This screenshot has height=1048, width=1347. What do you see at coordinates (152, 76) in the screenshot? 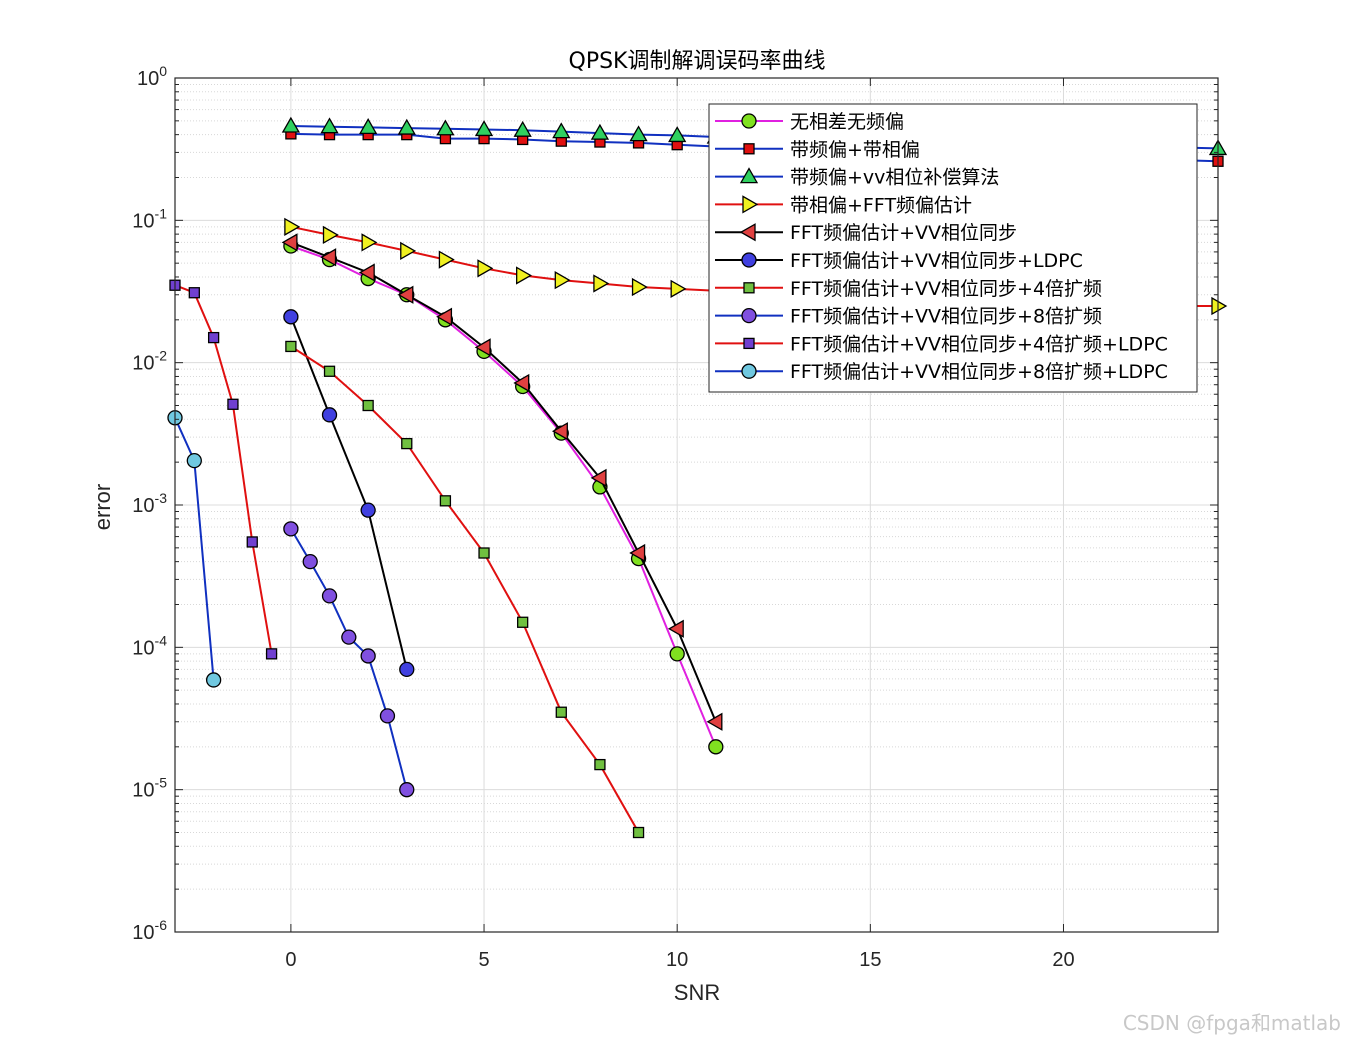
I see `y-tick-label: 10⁰` at bounding box center [152, 76].